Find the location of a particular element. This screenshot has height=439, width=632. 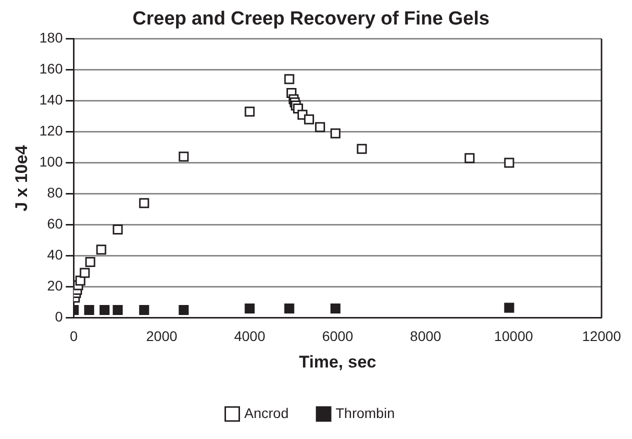

y-tick-label: 40 is located at coordinates (55, 254).